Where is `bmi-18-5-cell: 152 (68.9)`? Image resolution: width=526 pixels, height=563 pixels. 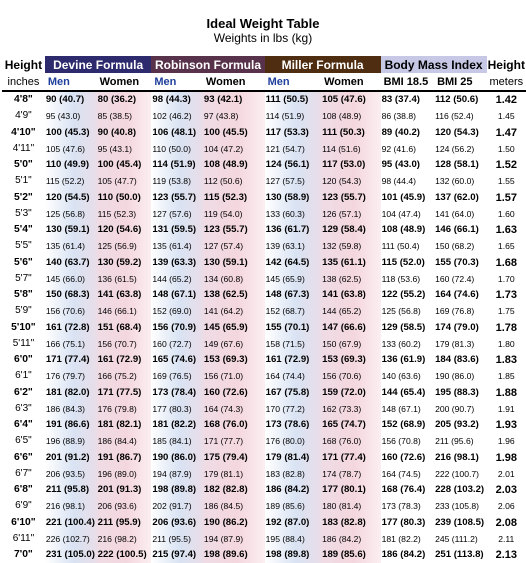
bmi-18-5-cell: 152 (68.9) is located at coordinates (407, 425).